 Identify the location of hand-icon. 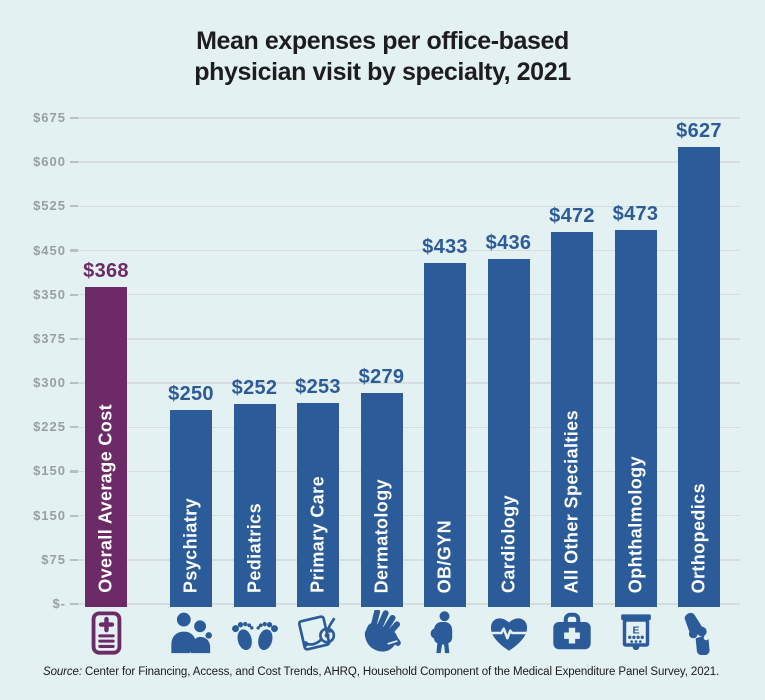
(382, 633).